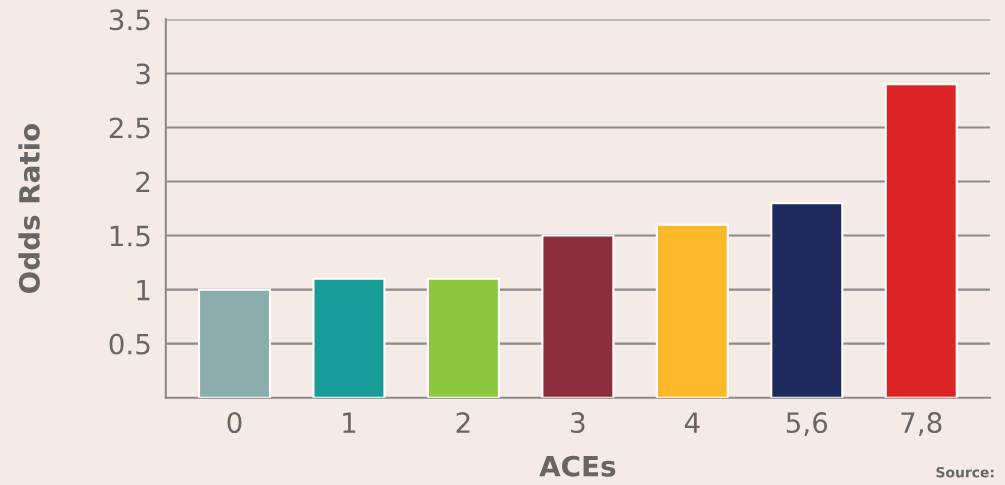 The image size is (1005, 485). Describe the element at coordinates (29, 208) in the screenshot. I see `y-axis-title: Odds Ratio` at that location.